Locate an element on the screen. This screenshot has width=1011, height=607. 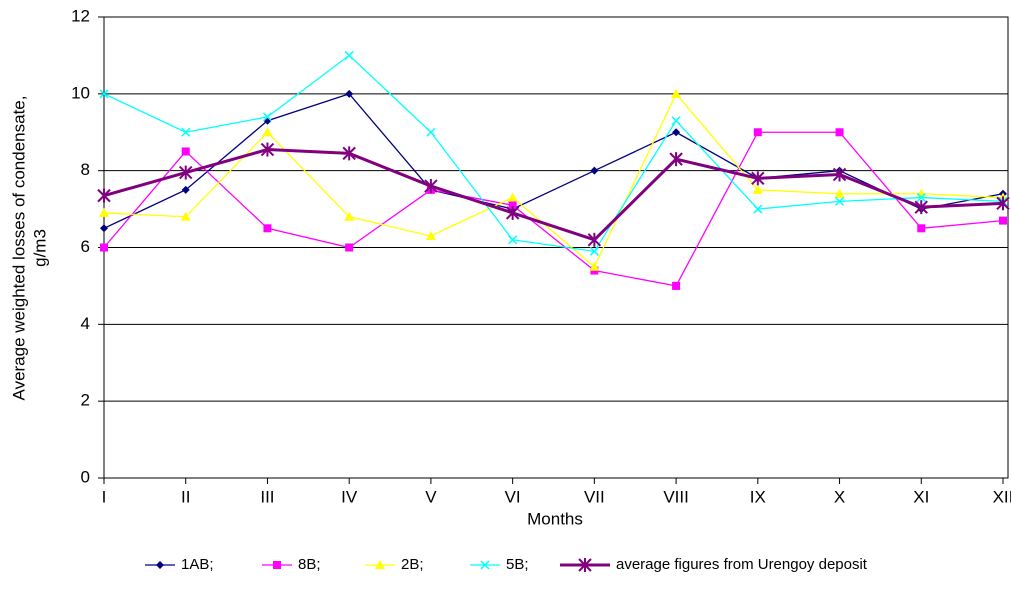
x-tick-label: XII is located at coordinates (1002, 496).